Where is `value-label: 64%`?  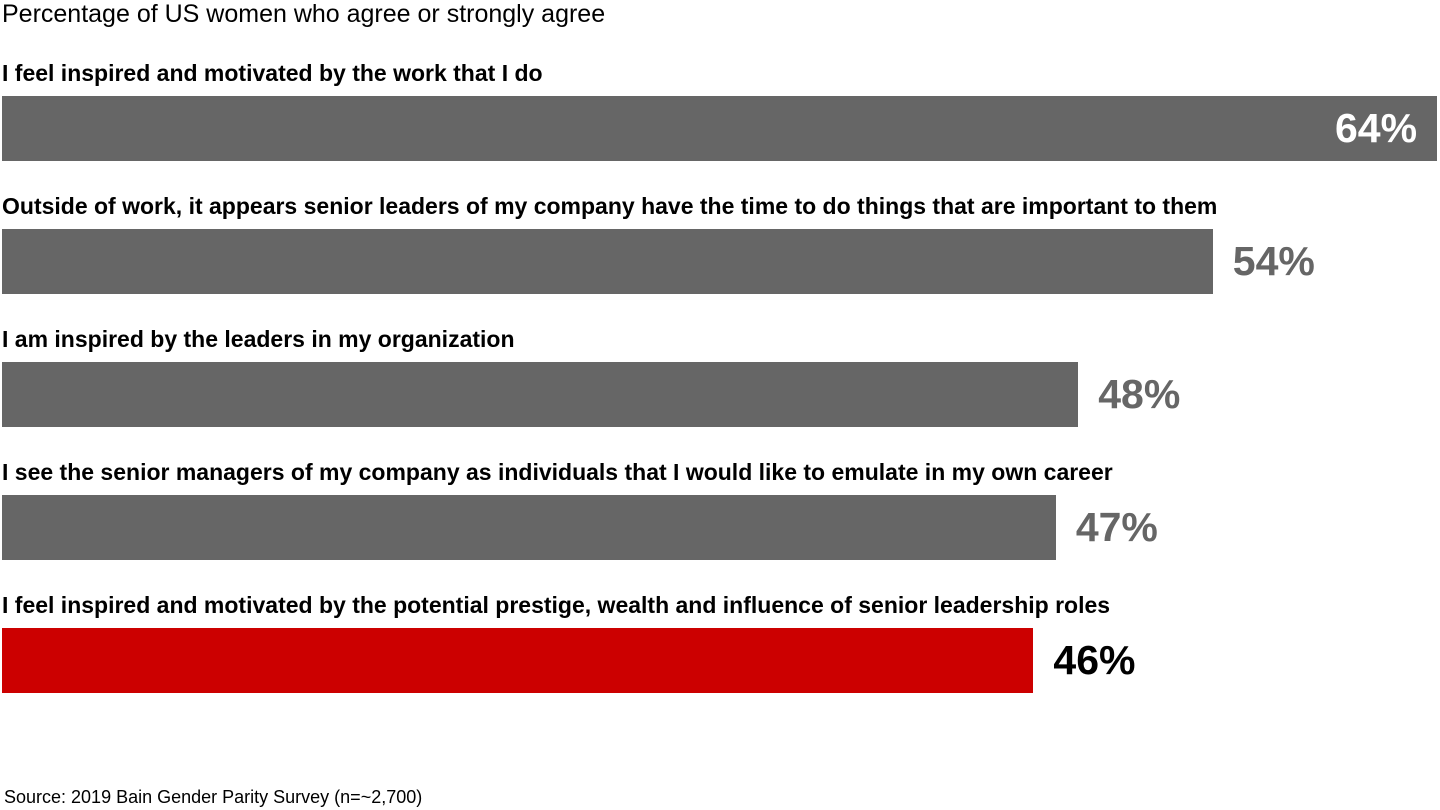 value-label: 64% is located at coordinates (1376, 128).